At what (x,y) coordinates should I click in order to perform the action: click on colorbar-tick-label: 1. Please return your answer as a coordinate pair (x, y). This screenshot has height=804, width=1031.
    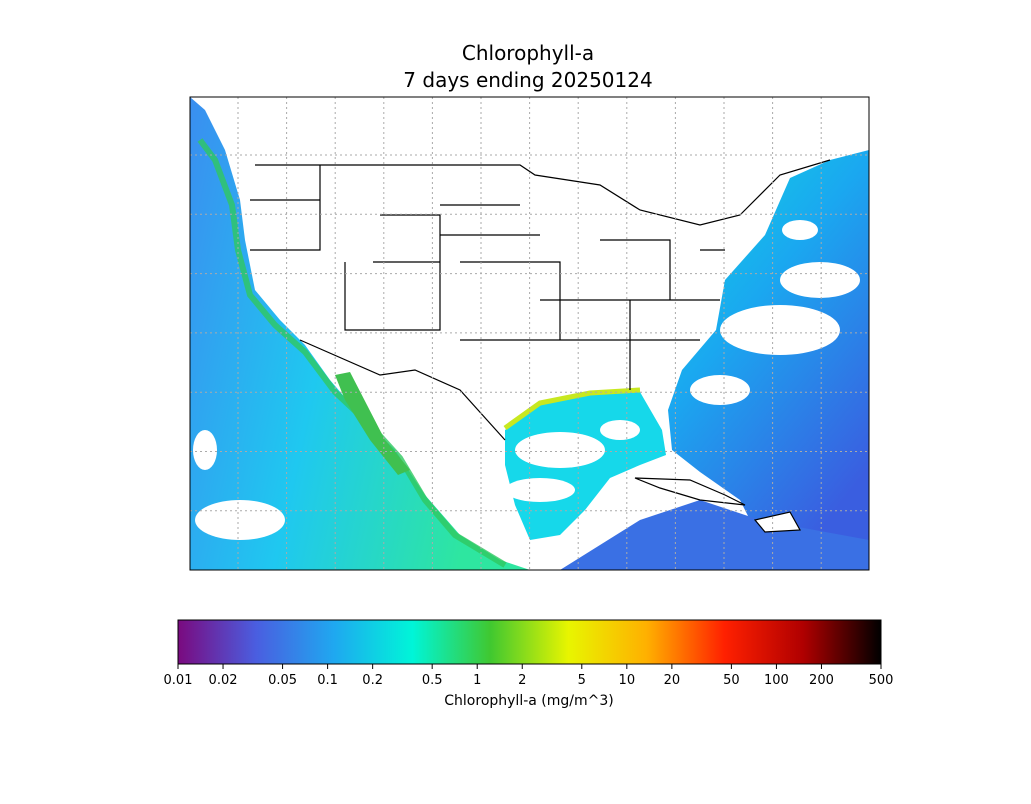
    Looking at the image, I should click on (477, 680).